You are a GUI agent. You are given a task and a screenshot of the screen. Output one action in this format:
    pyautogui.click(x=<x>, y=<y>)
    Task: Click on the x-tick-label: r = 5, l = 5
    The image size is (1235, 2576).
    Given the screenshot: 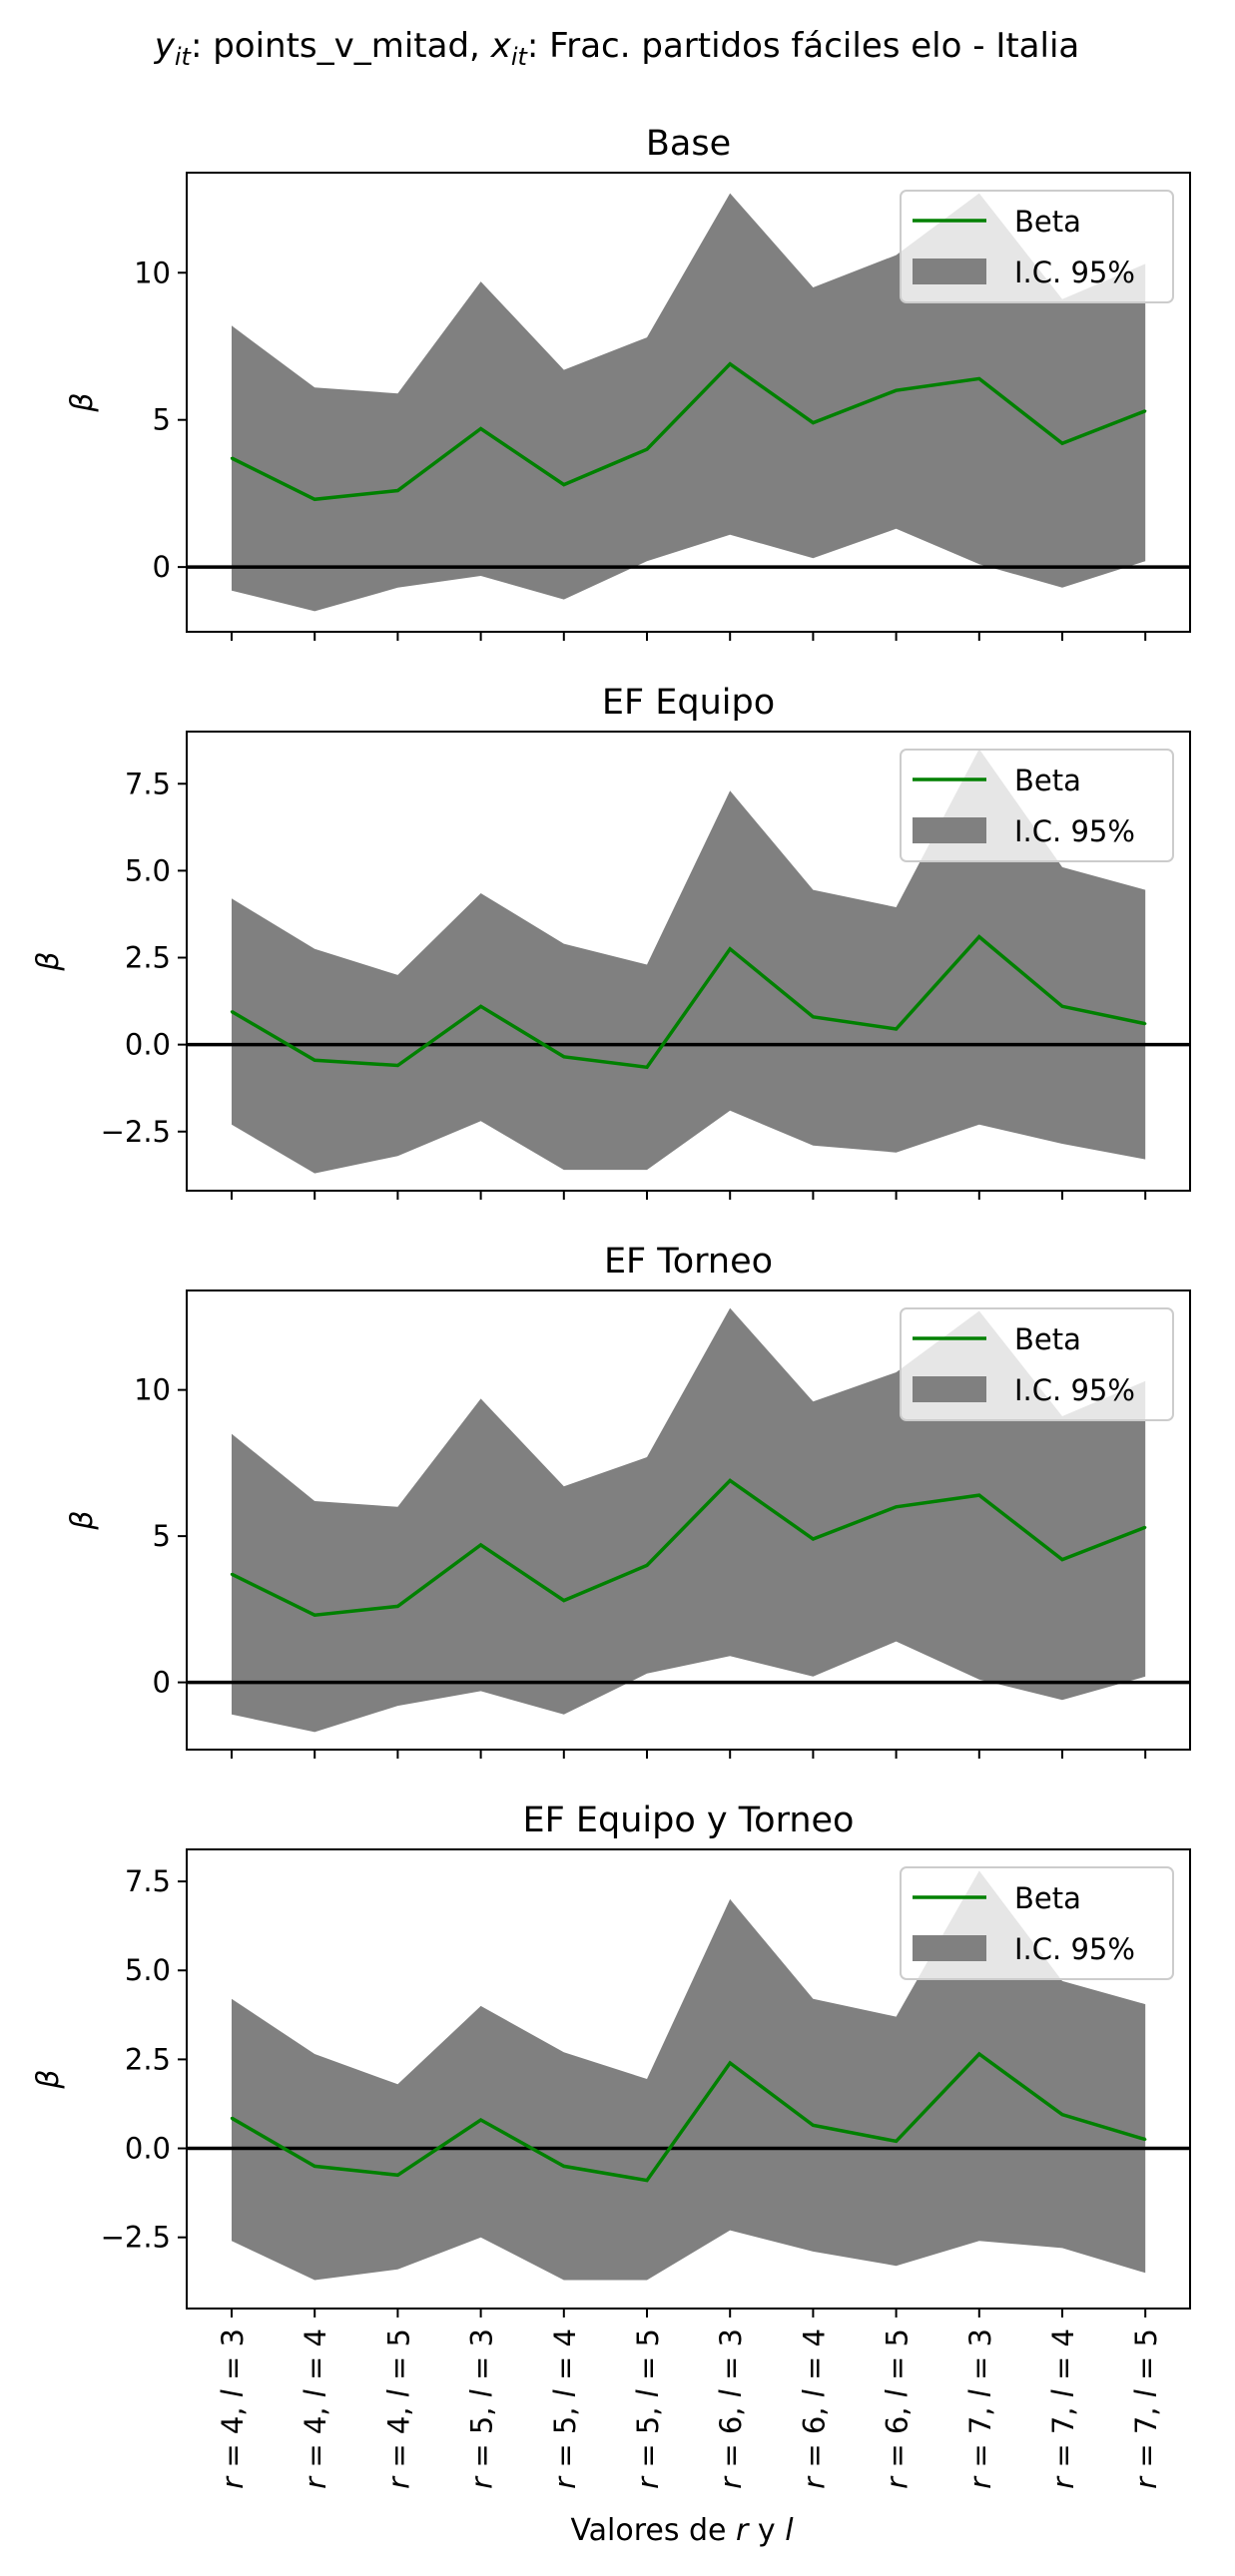 What is the action you would take?
    pyautogui.click(x=648, y=2408)
    